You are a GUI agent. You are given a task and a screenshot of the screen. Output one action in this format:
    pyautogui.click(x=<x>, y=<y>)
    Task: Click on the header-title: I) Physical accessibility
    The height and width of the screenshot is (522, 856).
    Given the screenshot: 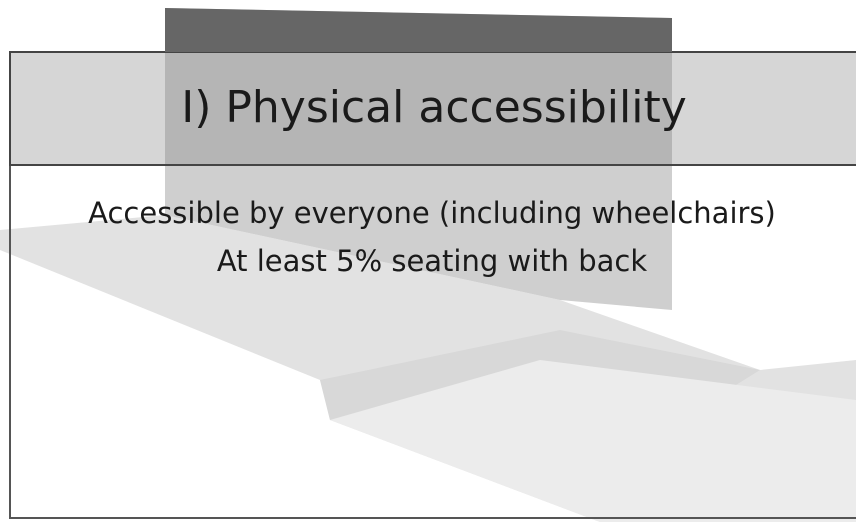 What is the action you would take?
    pyautogui.click(x=433, y=107)
    